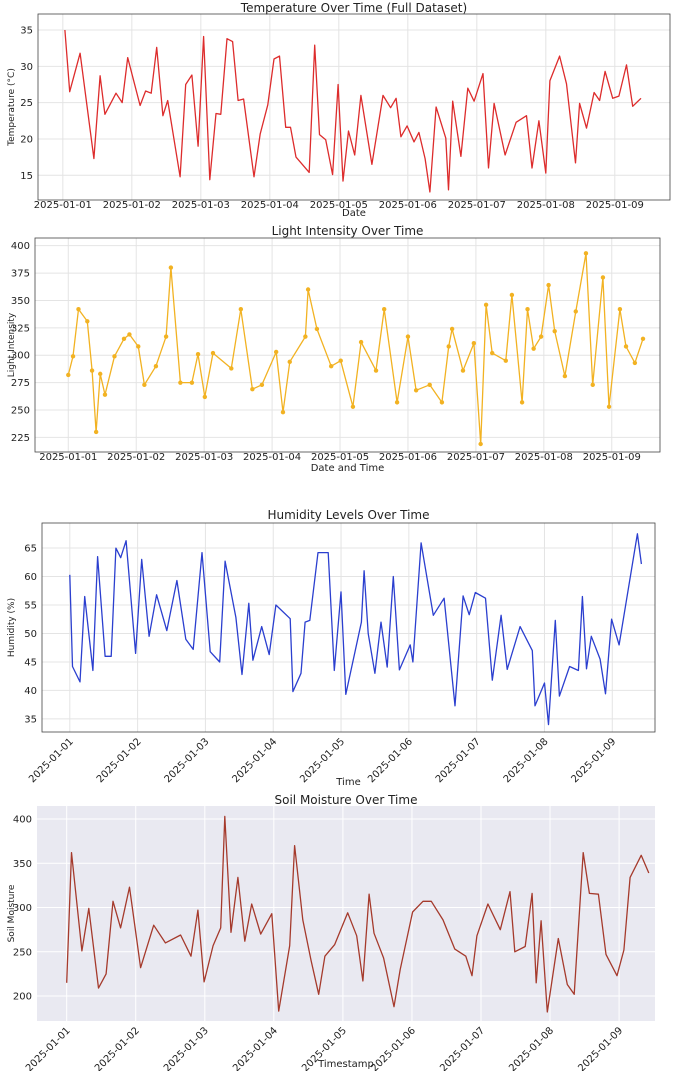  What do you see at coordinates (30, 549) in the screenshot?
I see `y-tick-label: 65` at bounding box center [30, 549].